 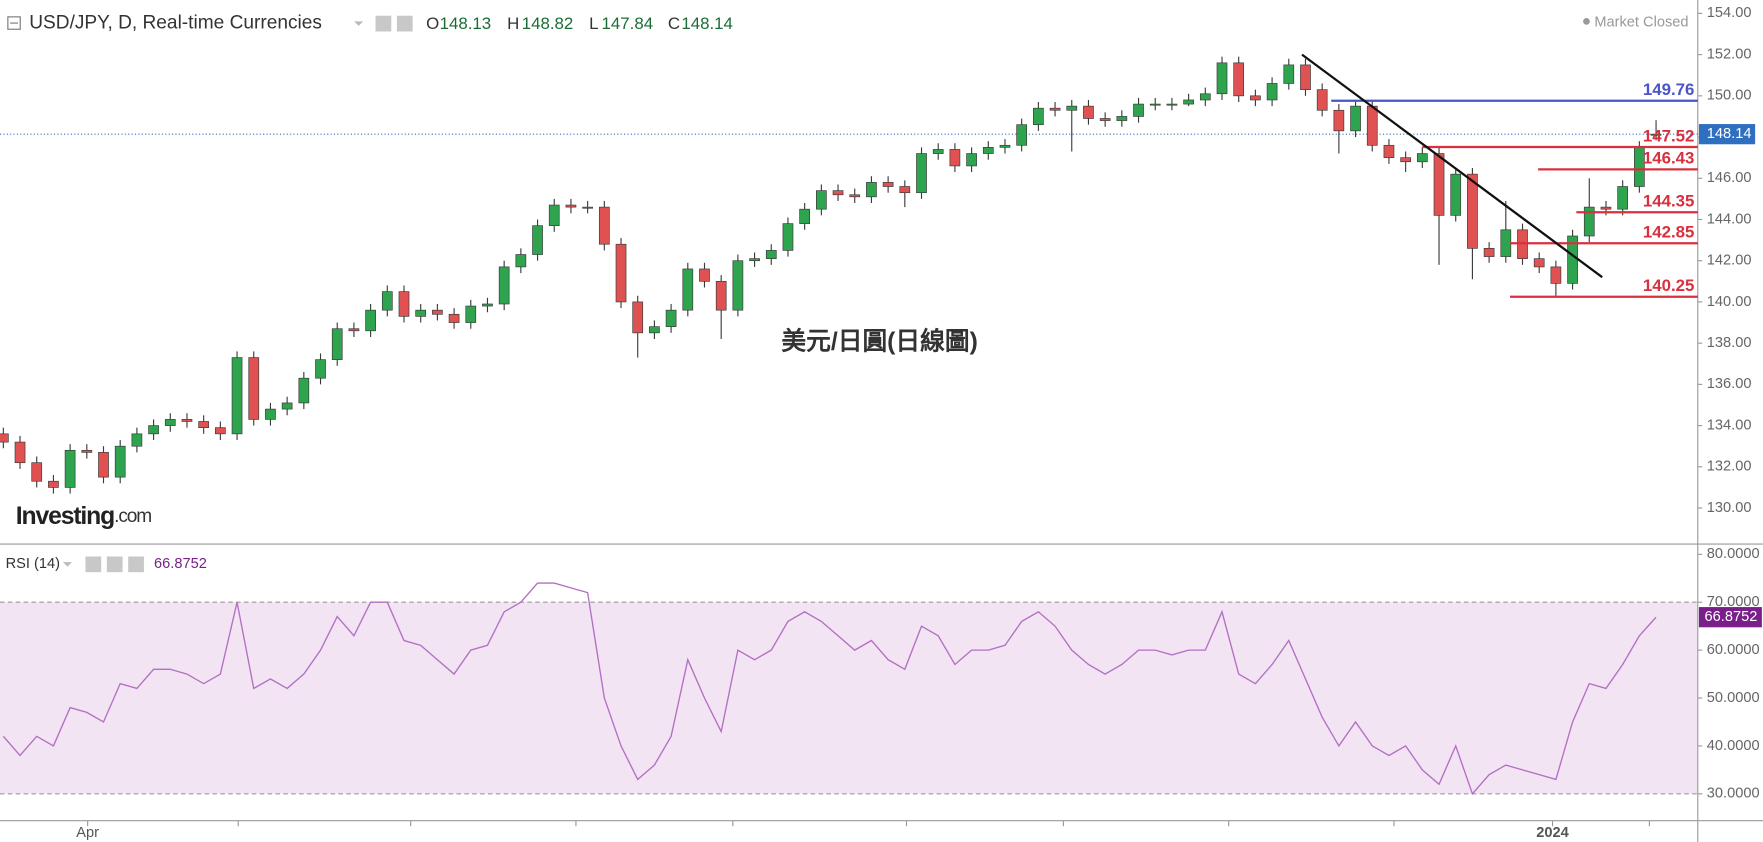 What do you see at coordinates (1733, 698) in the screenshot?
I see `rsi-tick-label: 50.0000` at bounding box center [1733, 698].